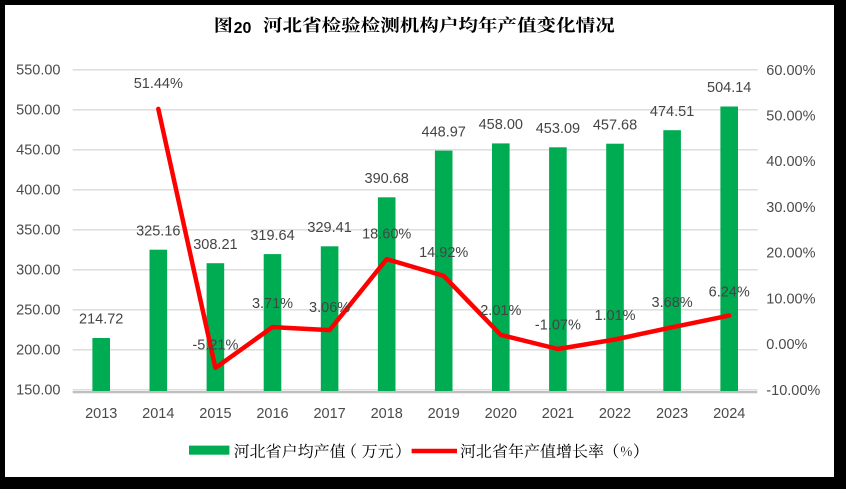 This screenshot has height=494, width=846. I want to click on svg-text: 20.00%, so click(790, 254).